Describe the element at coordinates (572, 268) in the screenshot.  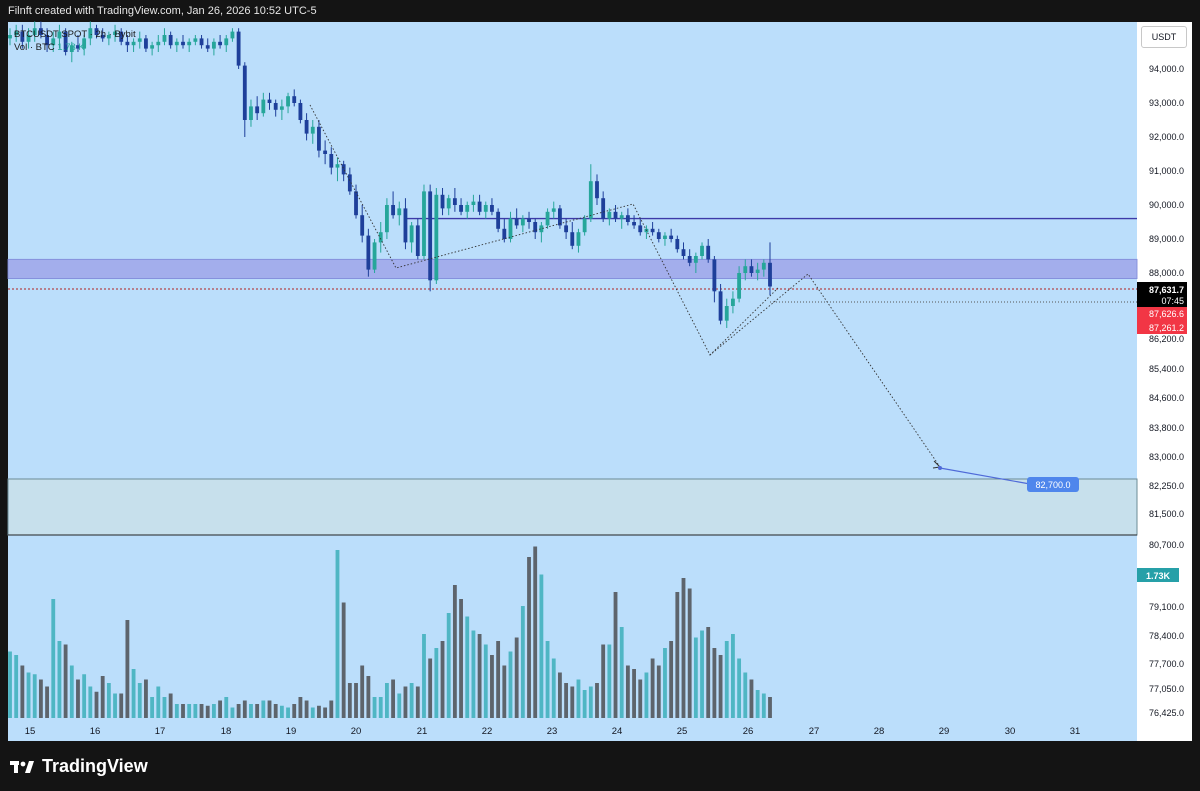
I see `supply-zone` at that location.